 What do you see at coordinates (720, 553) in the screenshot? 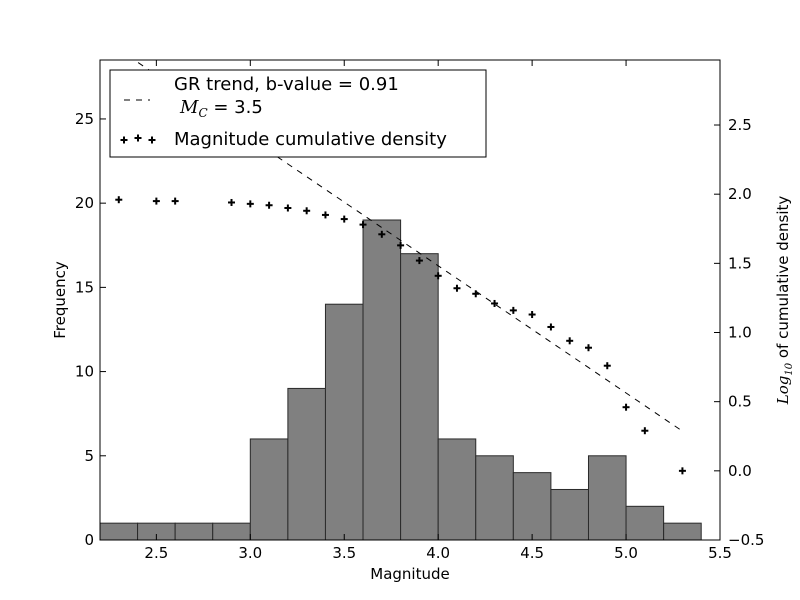
I see `x-tick-label: 5.5` at bounding box center [720, 553].